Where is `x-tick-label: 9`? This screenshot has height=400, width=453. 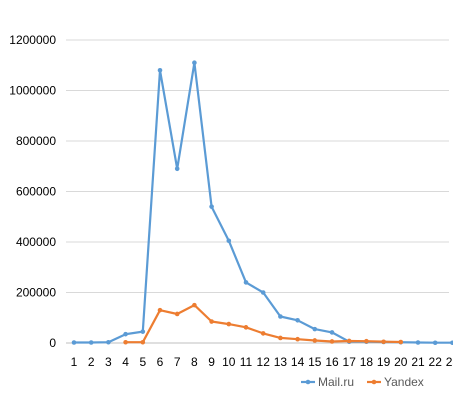
x-tick-label: 9 is located at coordinates (211, 362).